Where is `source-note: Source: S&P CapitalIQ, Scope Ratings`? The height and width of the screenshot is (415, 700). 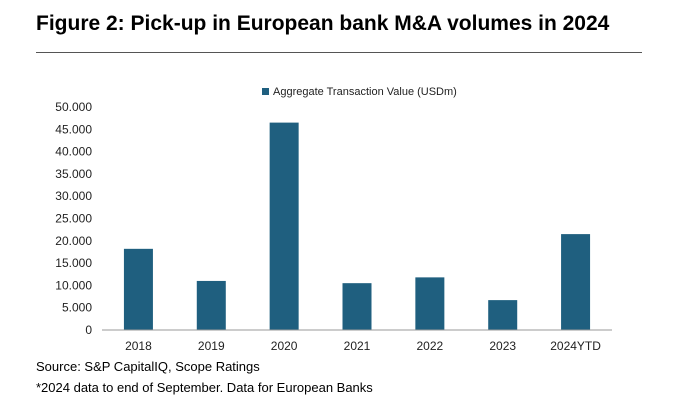
source-note: Source: S&P CapitalIQ, Scope Ratings is located at coordinates (148, 366).